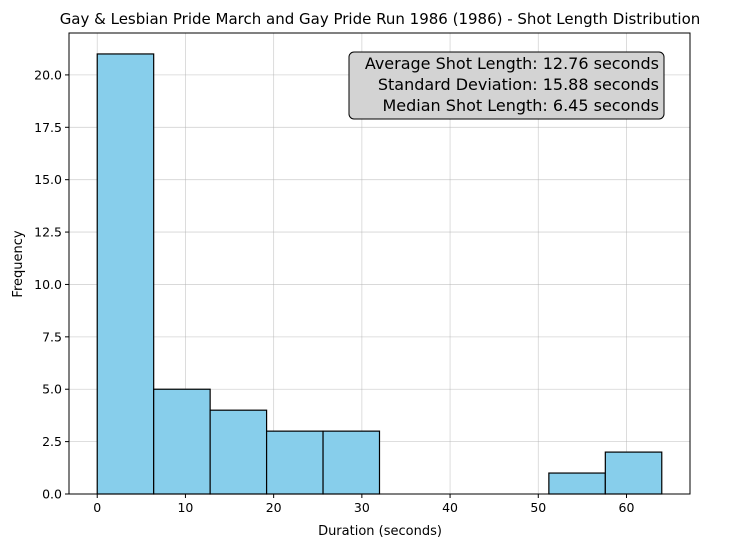  What do you see at coordinates (627, 507) in the screenshot?
I see `x-tick-label: 60` at bounding box center [627, 507].